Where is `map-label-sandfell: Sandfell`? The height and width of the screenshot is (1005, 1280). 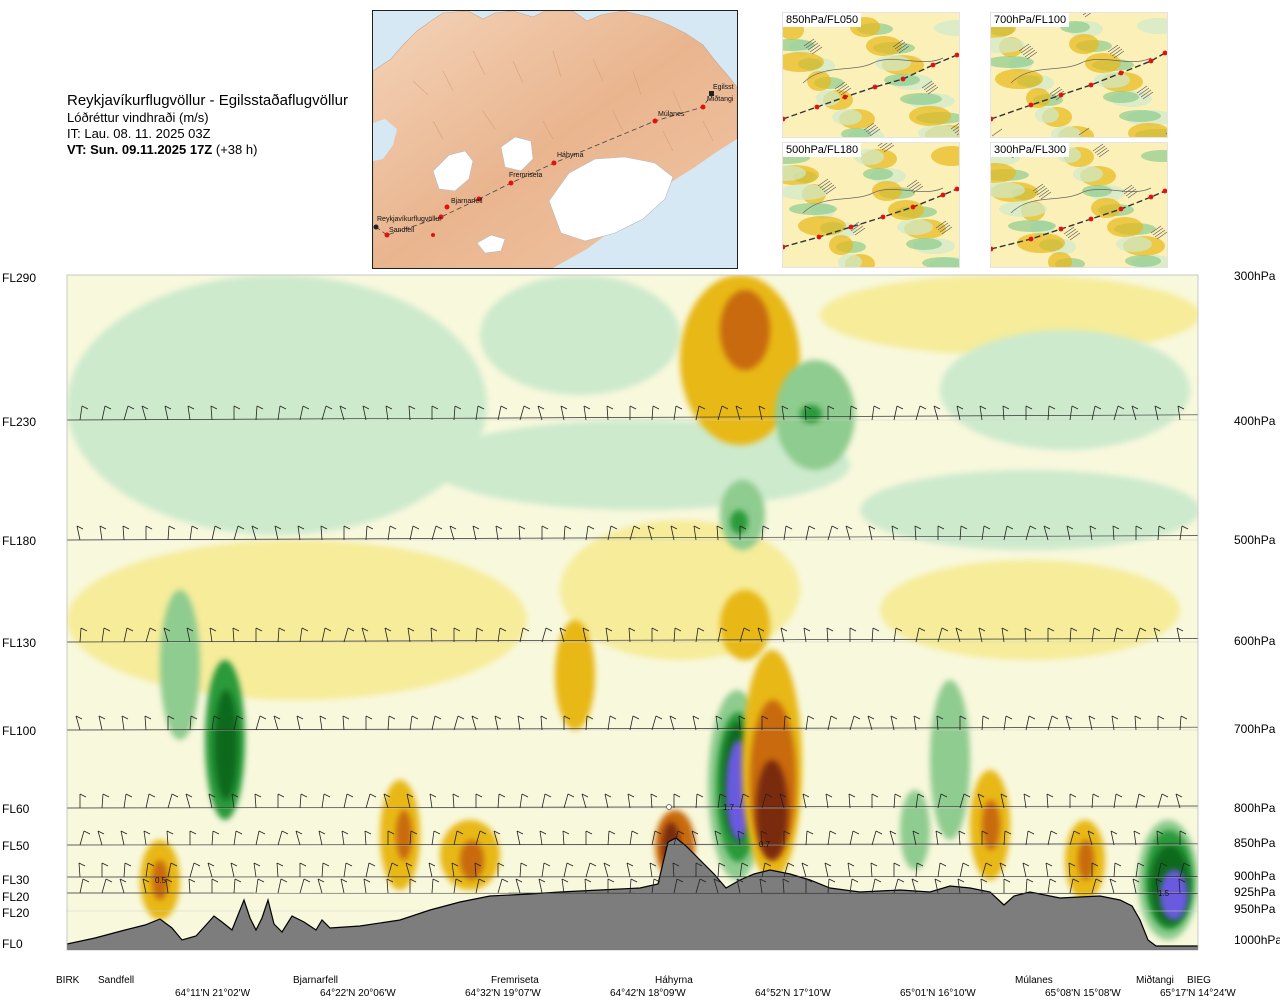
map-label-sandfell: Sandfell is located at coordinates (402, 230).